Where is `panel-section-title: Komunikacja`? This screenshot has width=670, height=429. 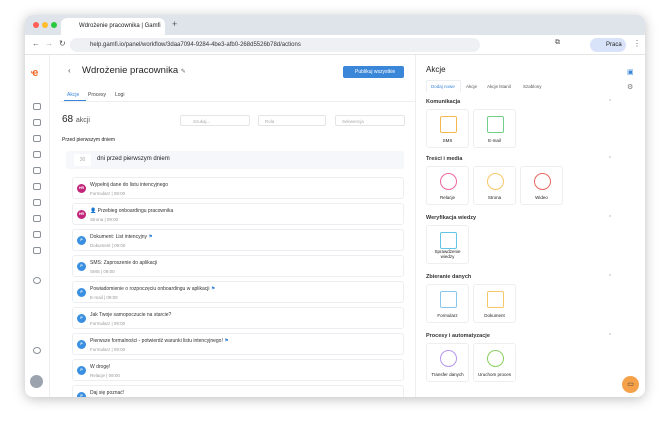
panel-section-title: Komunikacja is located at coordinates (443, 102).